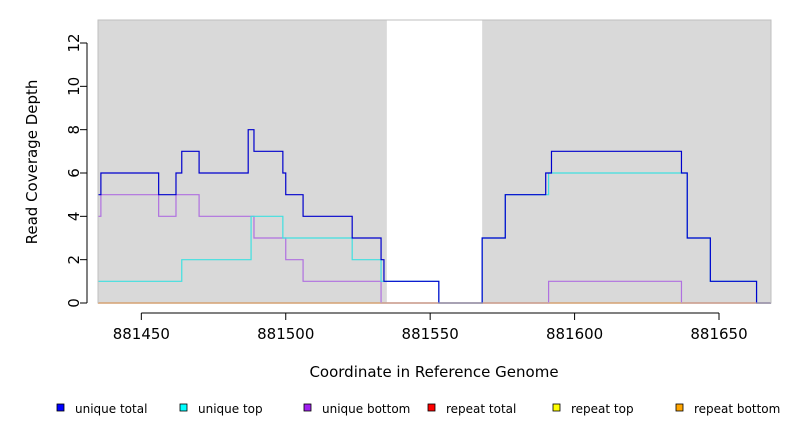  Describe the element at coordinates (481, 409) in the screenshot. I see `legend-label: repeat total` at that location.